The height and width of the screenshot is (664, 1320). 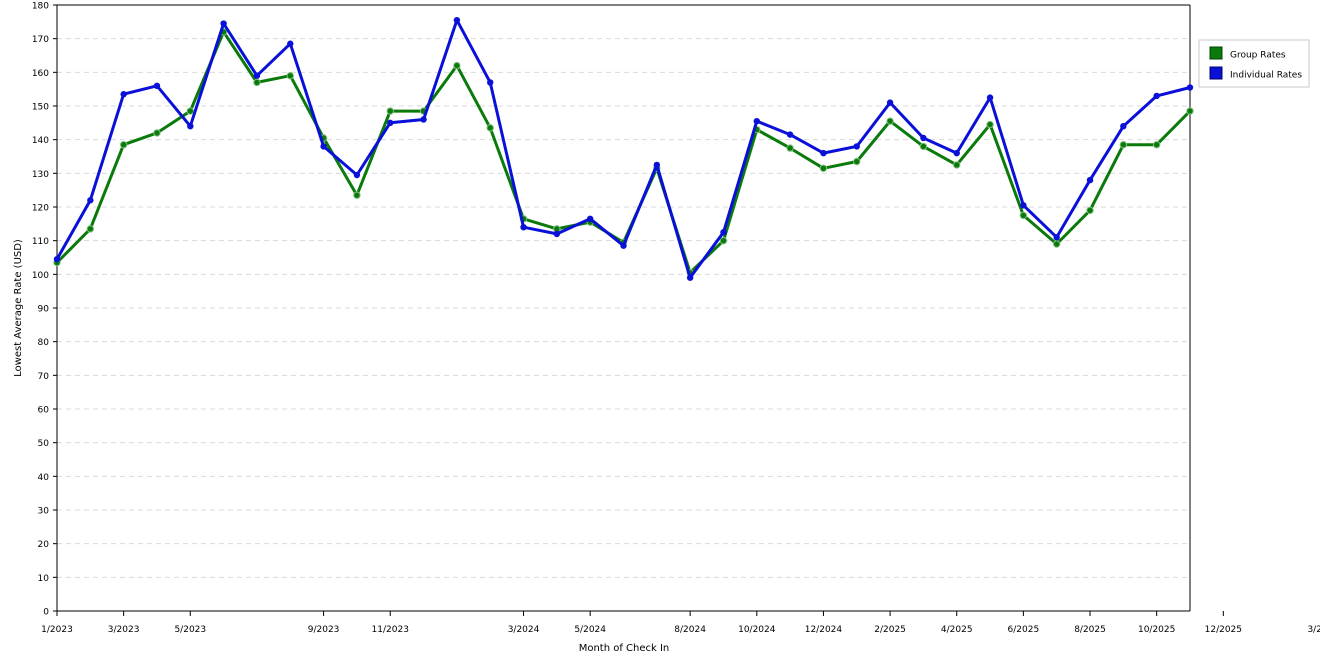 What do you see at coordinates (1216, 53) in the screenshot?
I see `legend-swatch-group-rates` at bounding box center [1216, 53].